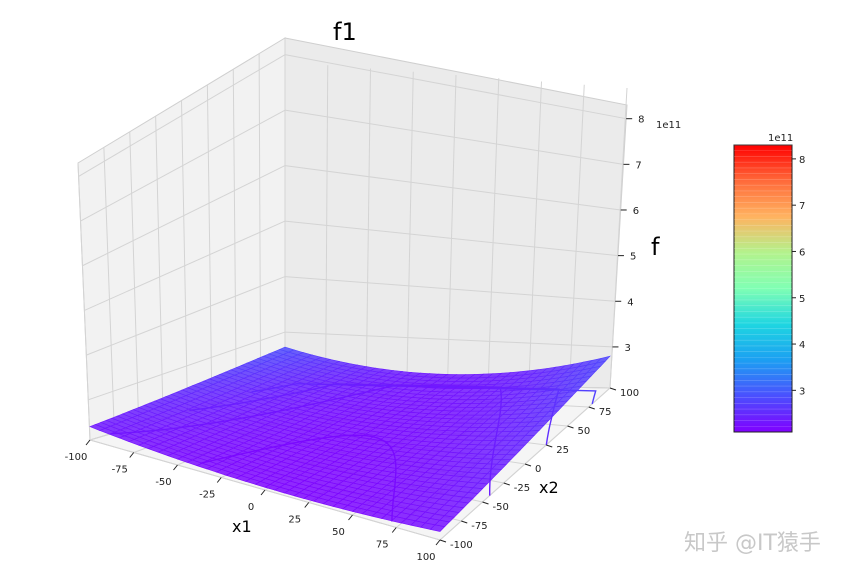  I want to click on z-tick-label: 4, so click(630, 302).